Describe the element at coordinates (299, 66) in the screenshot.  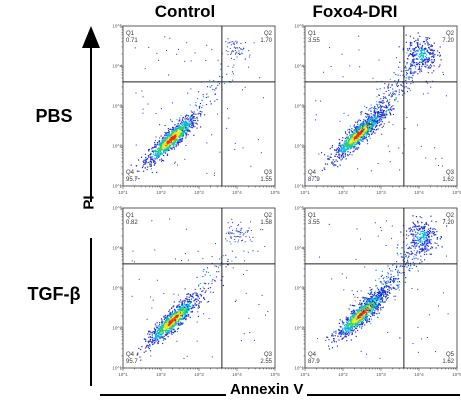
I see `y-tick-label: 10^4` at that location.